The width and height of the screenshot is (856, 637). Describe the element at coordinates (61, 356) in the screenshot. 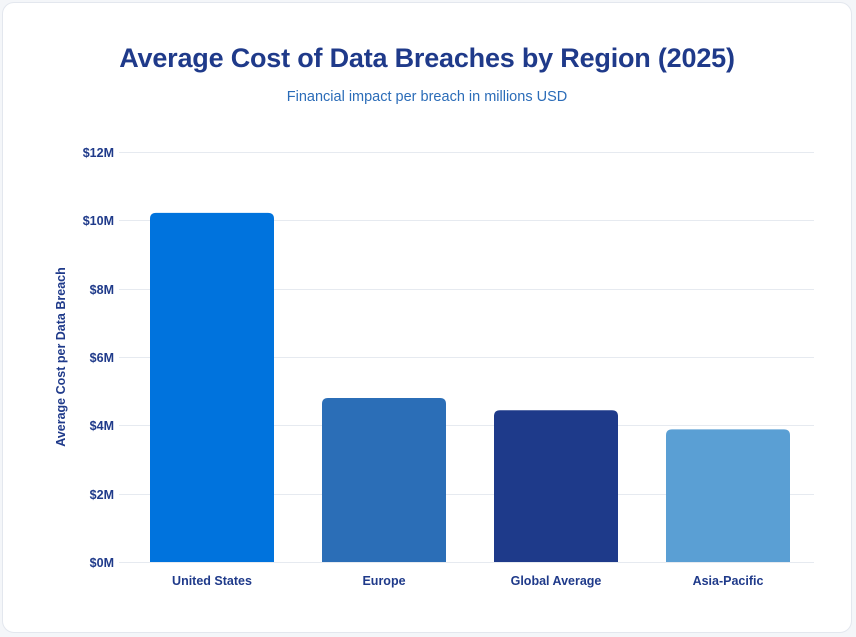

I see `y-axis-label: Average Cost per Data Breach` at that location.